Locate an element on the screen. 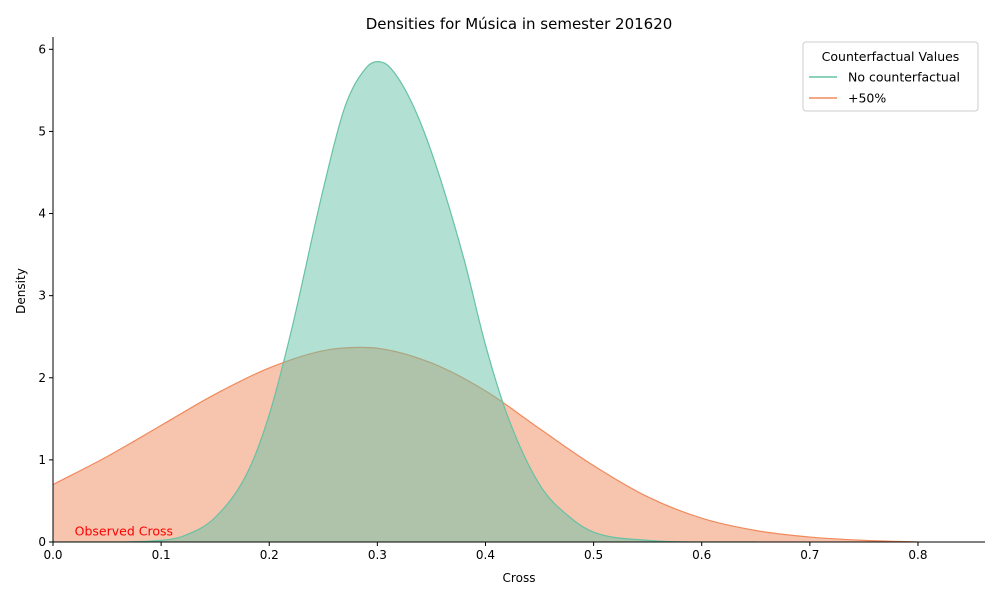  x-tick-label: 0.0 is located at coordinates (52, 555).